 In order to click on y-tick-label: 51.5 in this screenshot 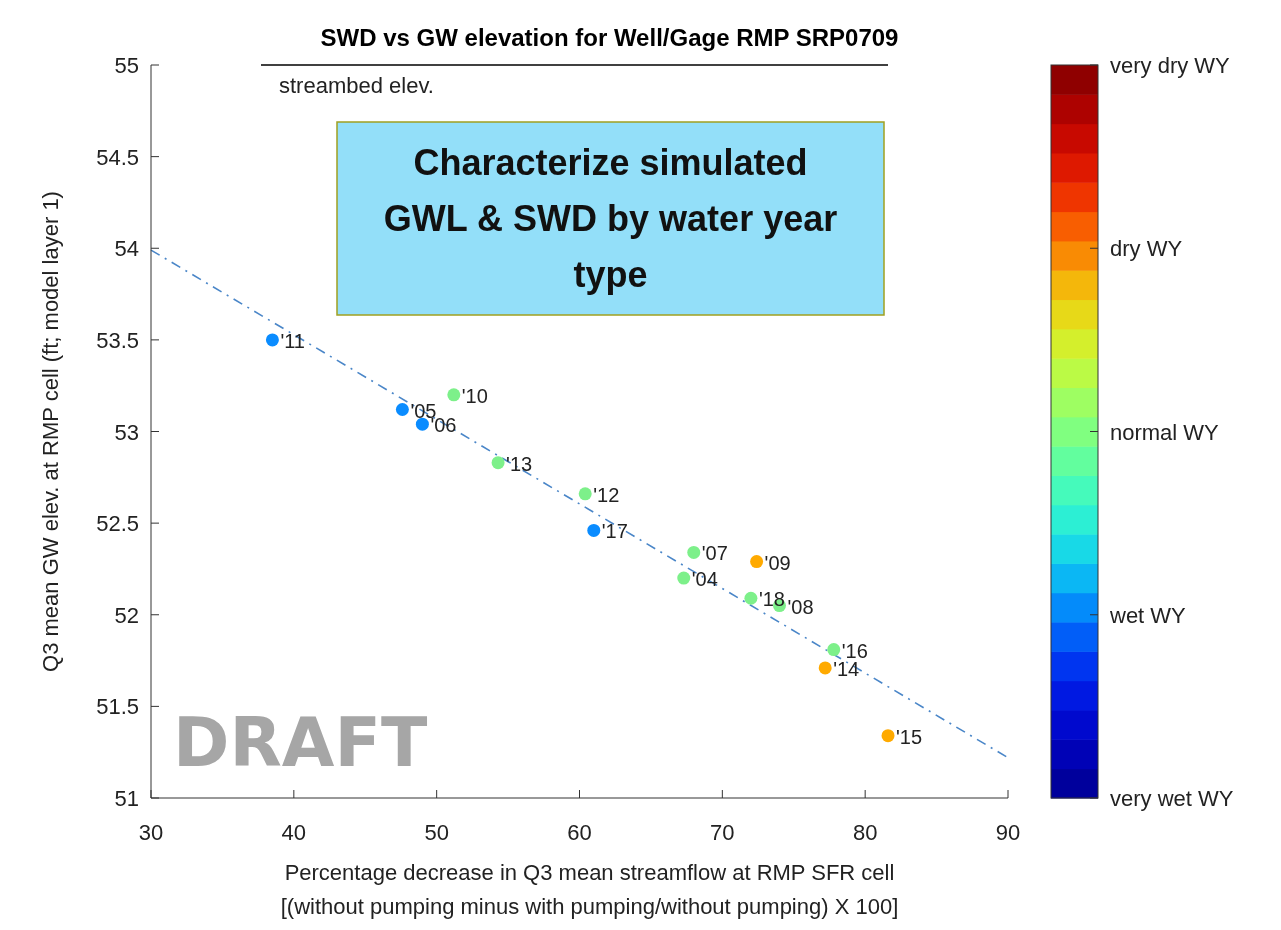, I will do `click(117, 707)`.